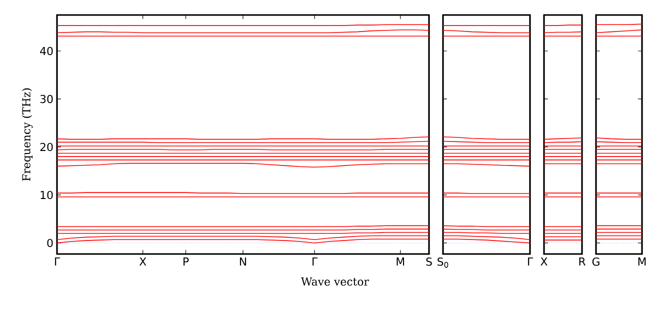  What do you see at coordinates (186, 262) in the screenshot?
I see `x-tick-label: P` at bounding box center [186, 262].